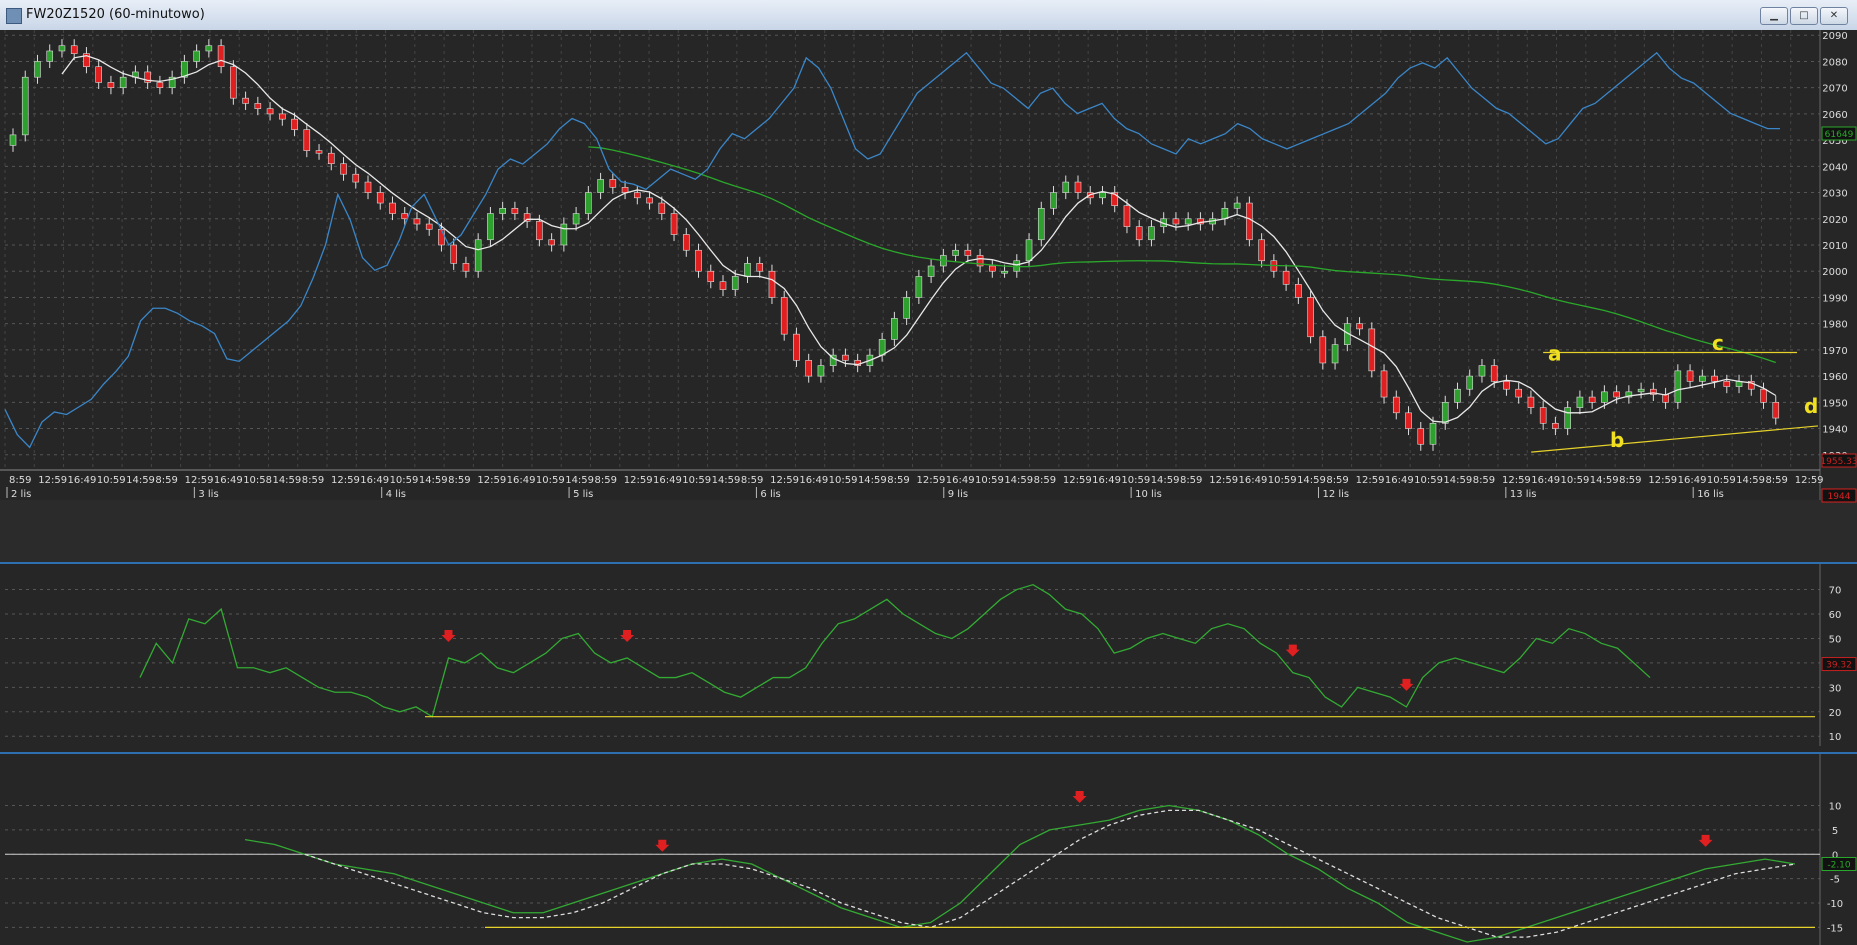 This screenshot has width=1857, height=945. I want to click on osc-badge-value: 39.32, so click(1839, 666).